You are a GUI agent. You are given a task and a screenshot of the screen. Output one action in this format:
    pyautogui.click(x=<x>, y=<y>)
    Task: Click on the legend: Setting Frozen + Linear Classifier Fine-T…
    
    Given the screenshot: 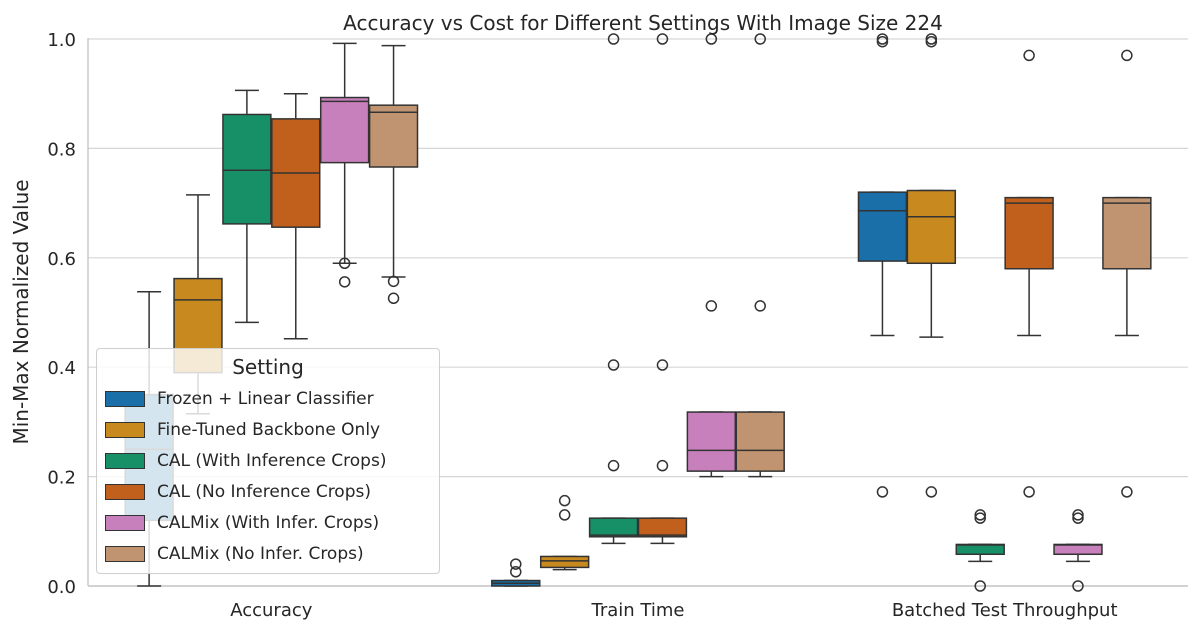 What is the action you would take?
    pyautogui.click(x=268, y=461)
    